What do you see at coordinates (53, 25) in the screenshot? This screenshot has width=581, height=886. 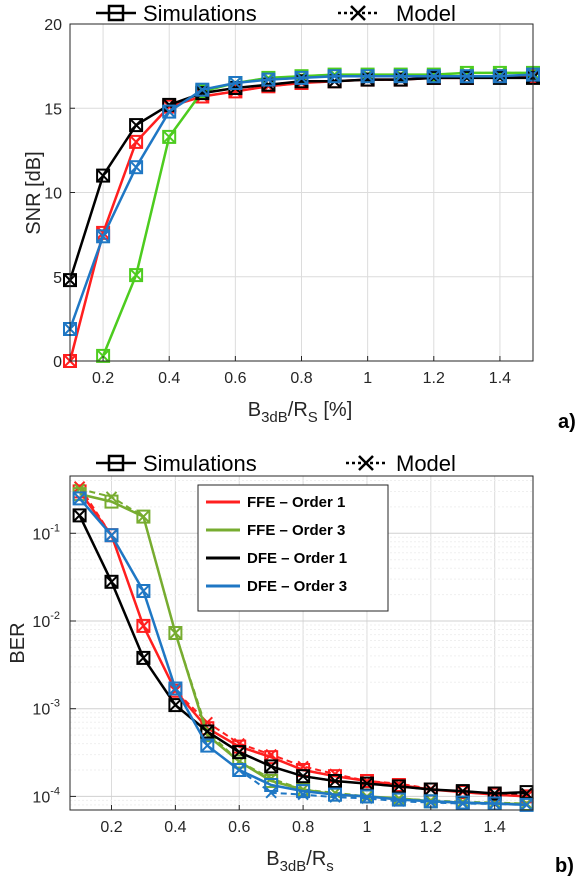 I see `snr-ytick-label: 20` at bounding box center [53, 25].